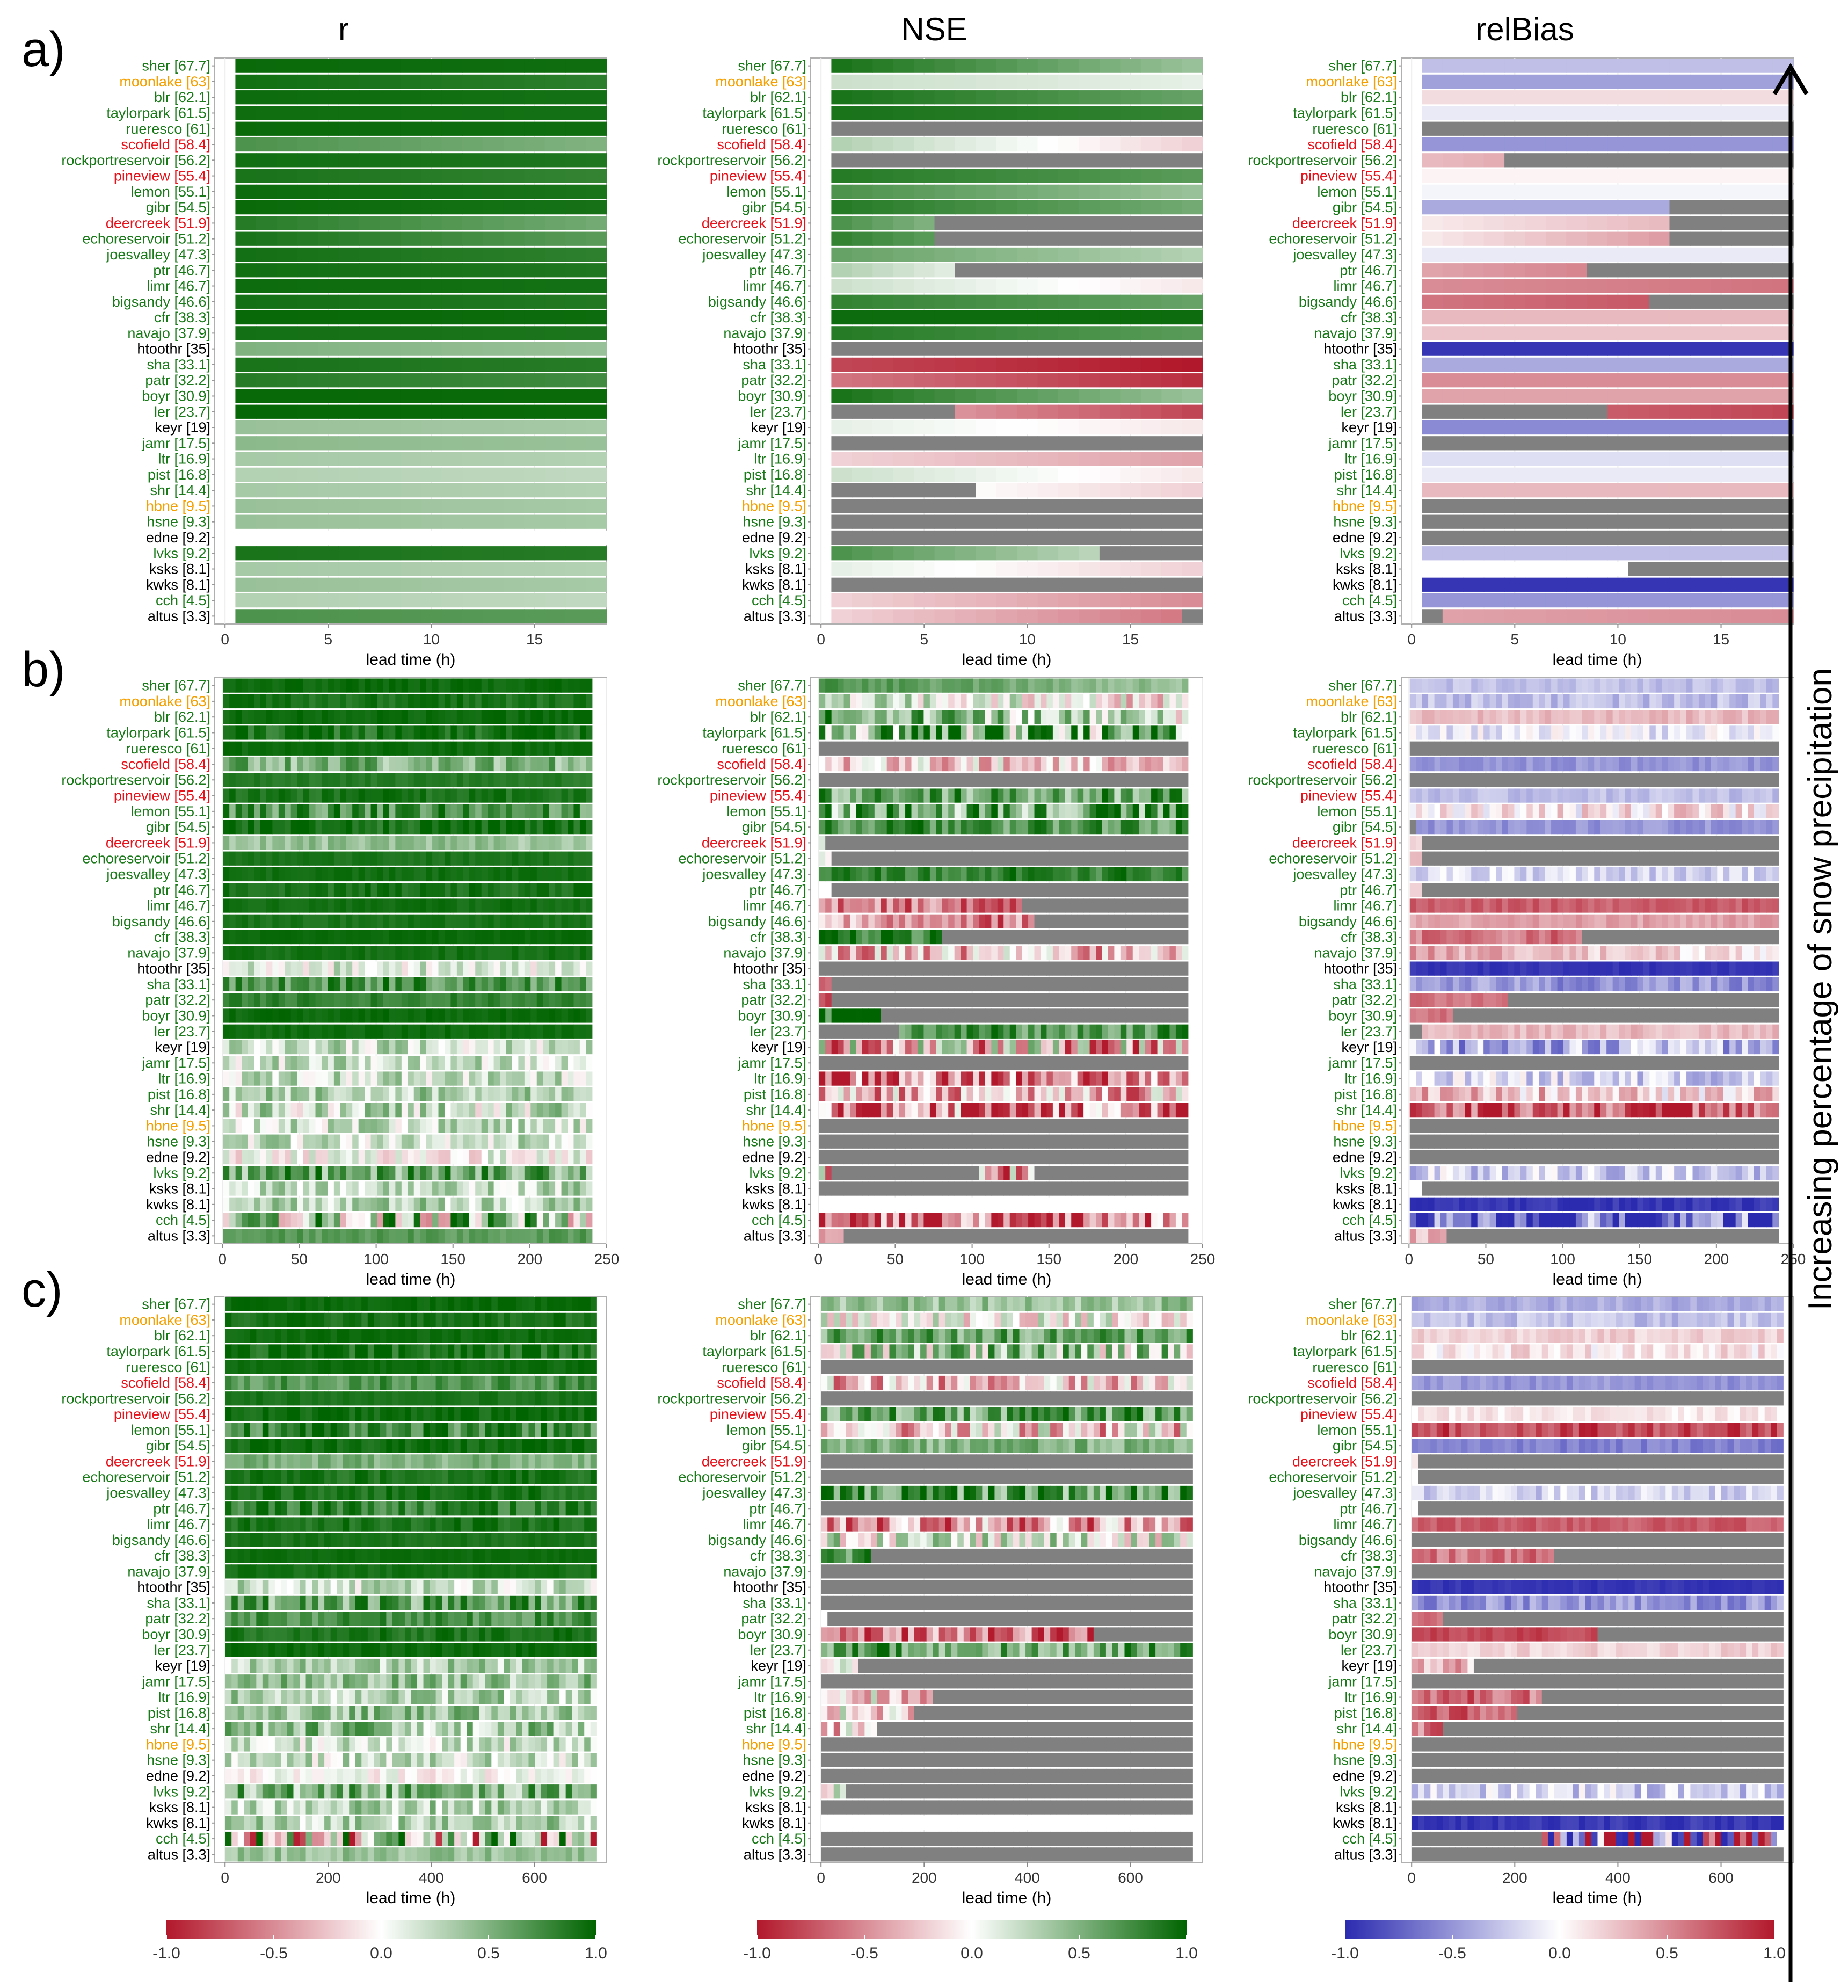  What do you see at coordinates (181, 1173) in the screenshot?
I see `station-label: lvks [9.2]` at bounding box center [181, 1173].